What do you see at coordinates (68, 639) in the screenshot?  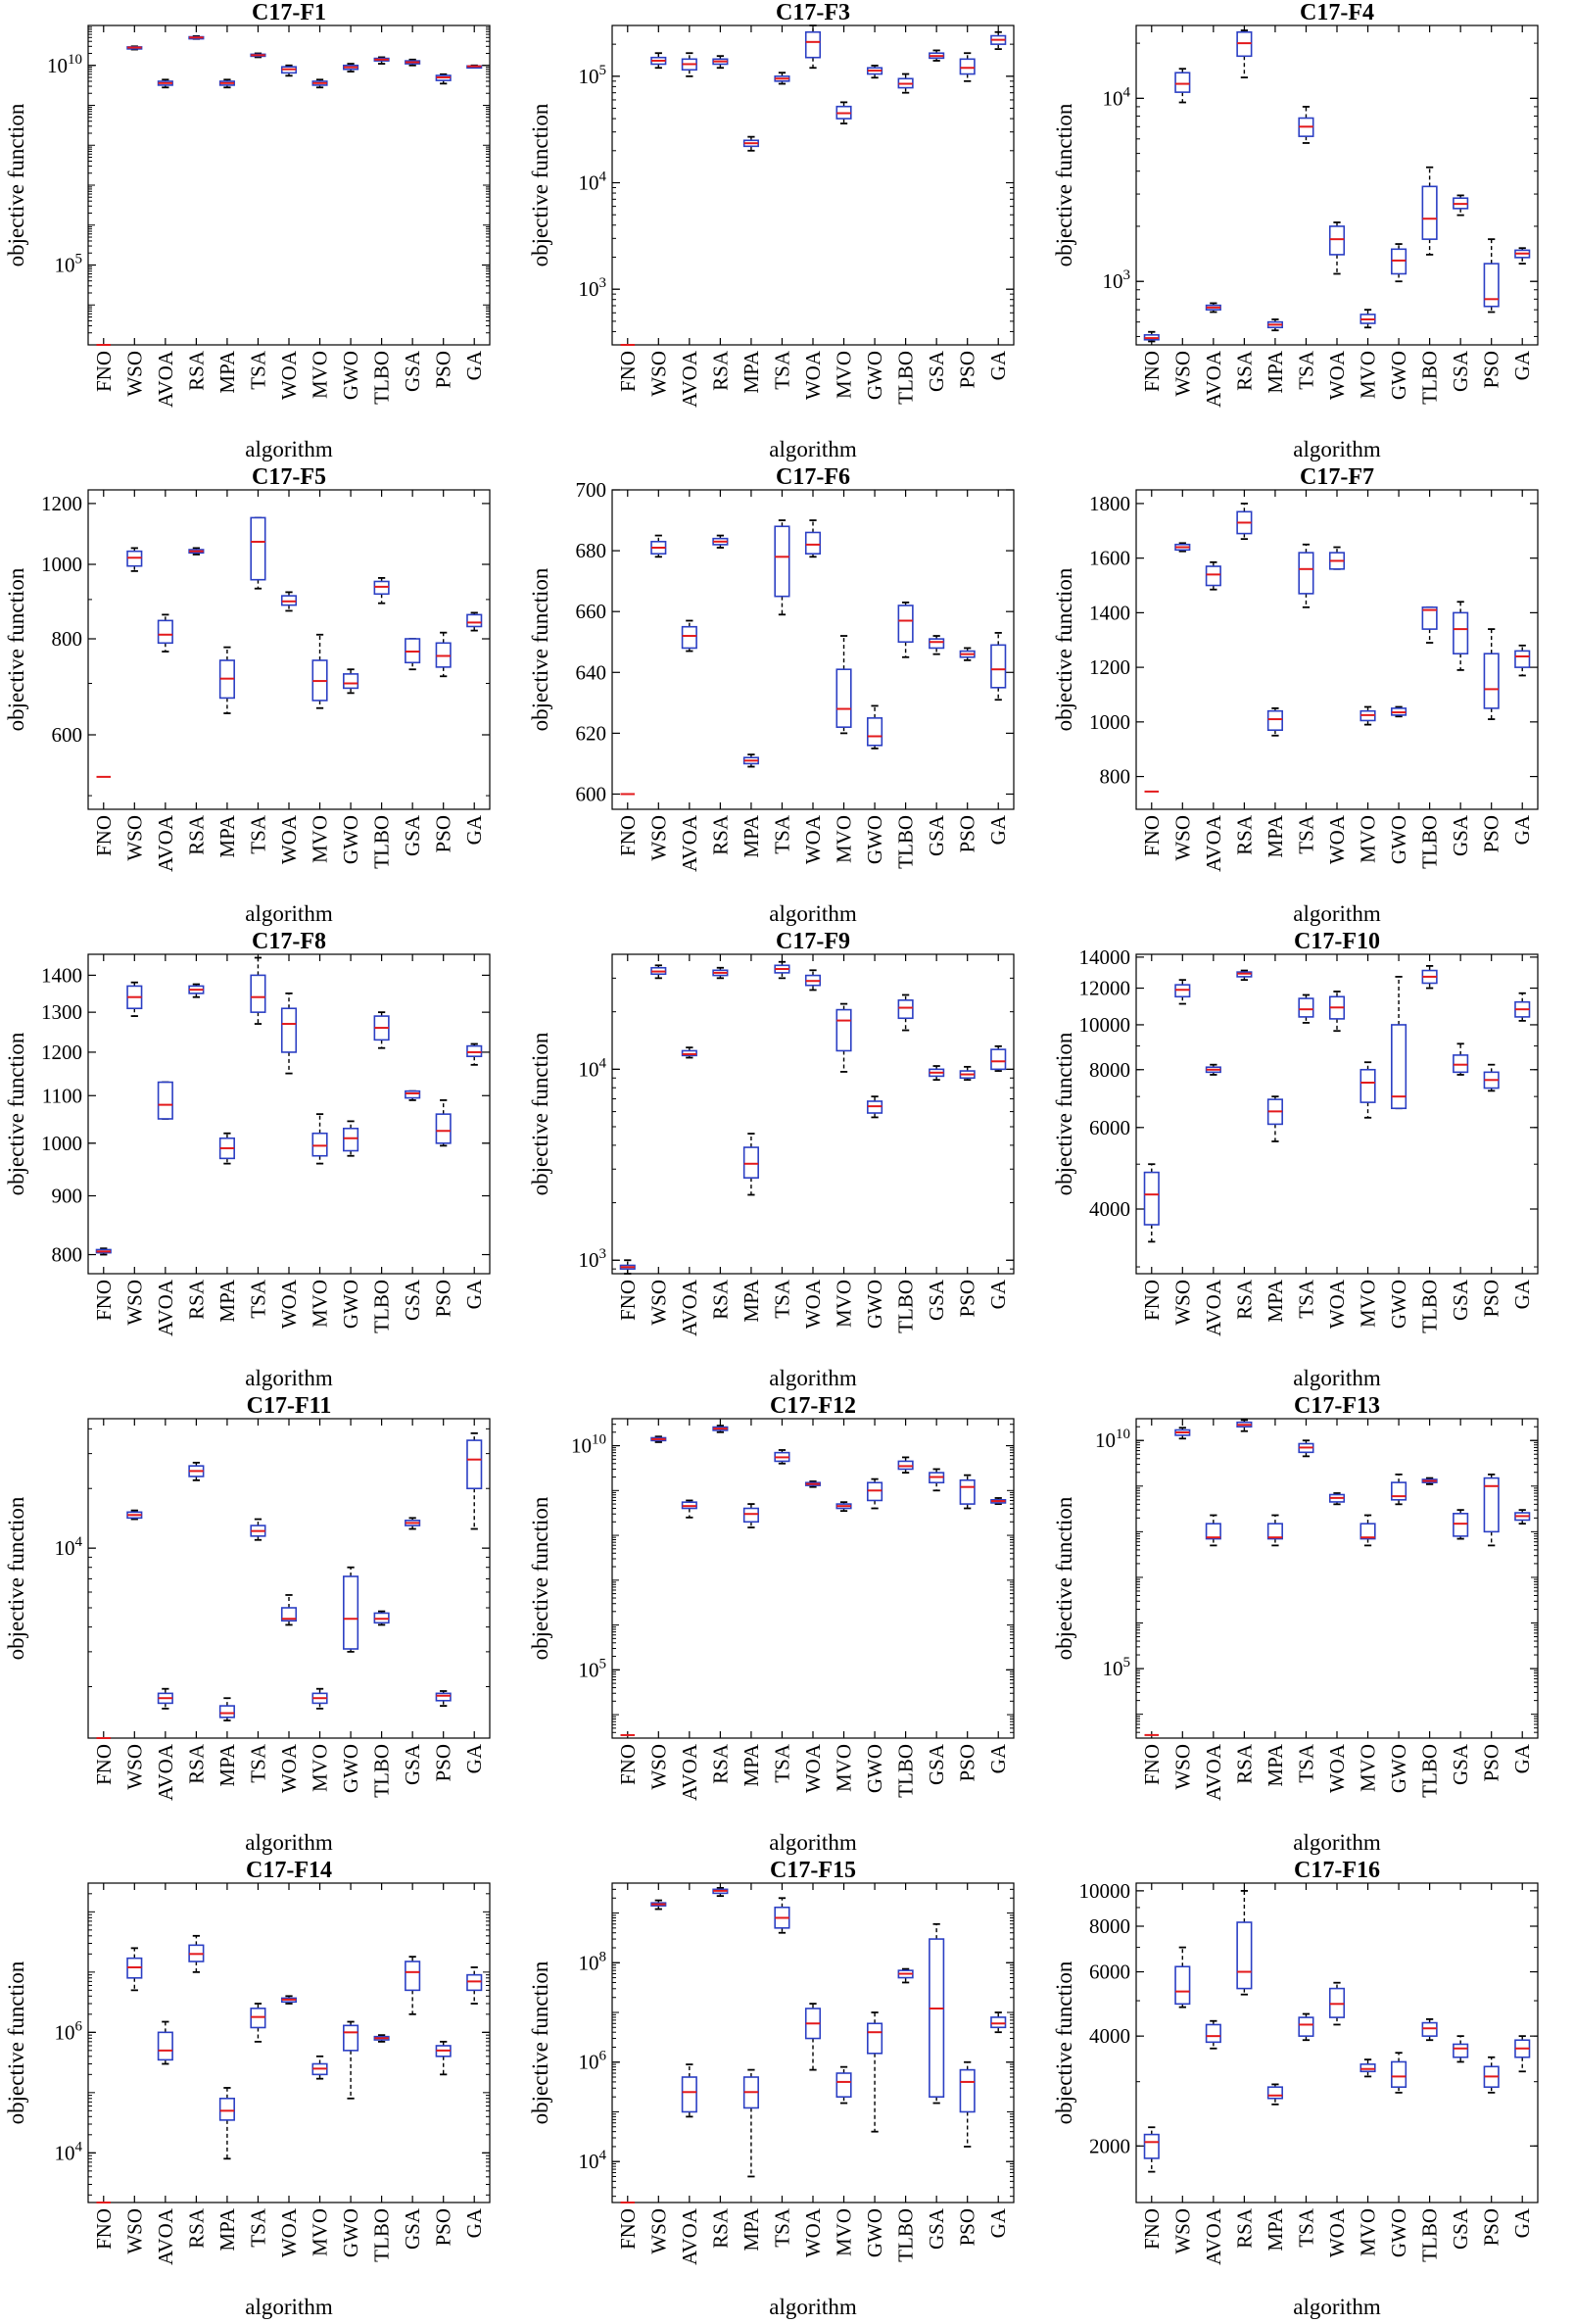 I see `y-tick-label: 800` at bounding box center [68, 639].